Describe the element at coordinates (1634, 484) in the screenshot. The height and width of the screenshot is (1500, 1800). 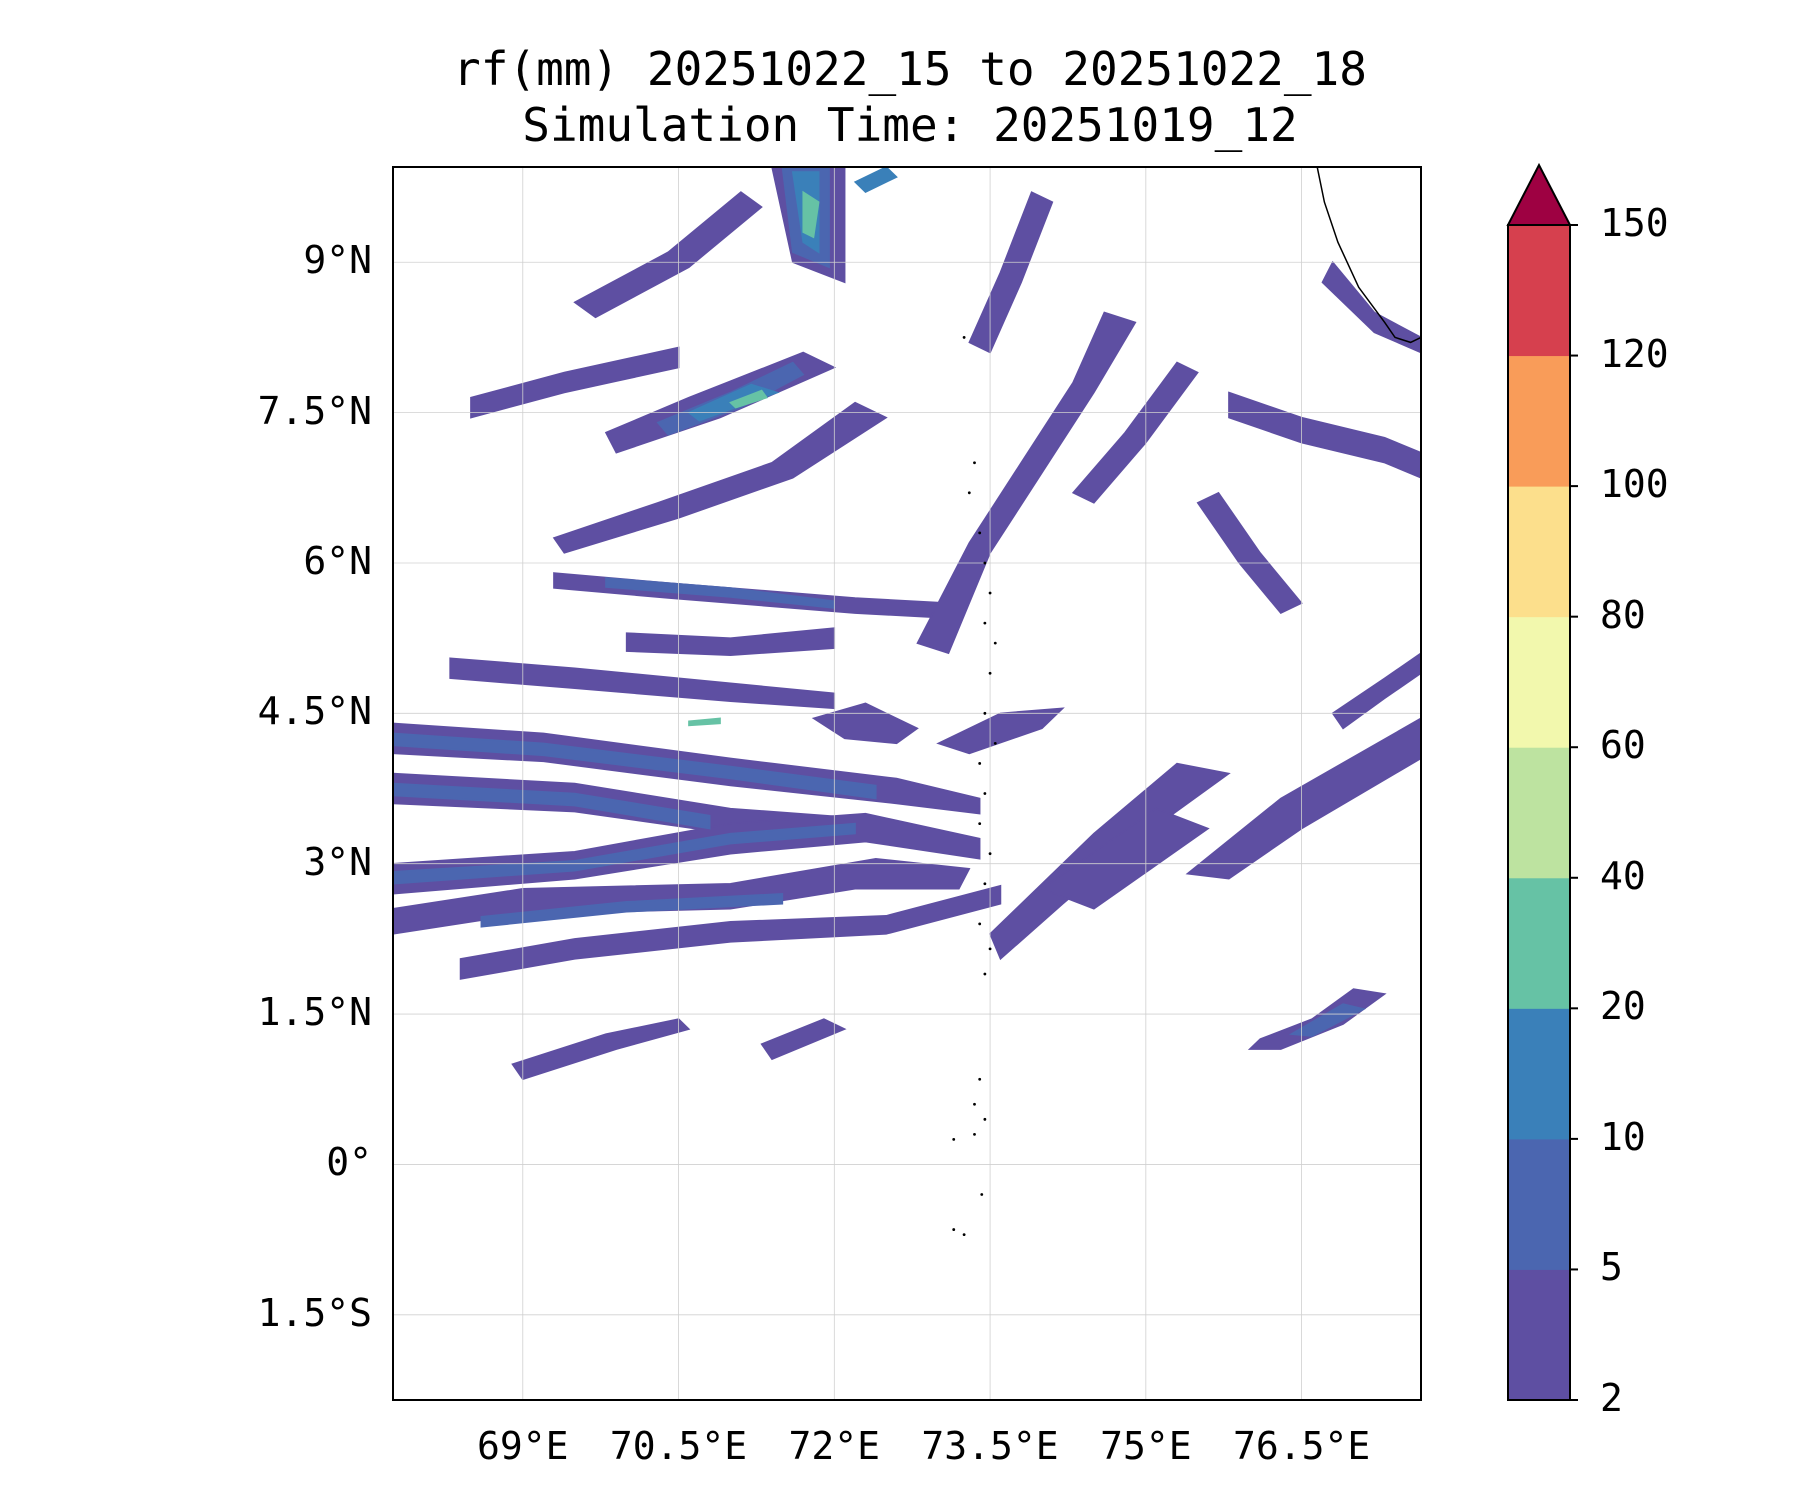
I see `colorbar-level-label: 100` at that location.